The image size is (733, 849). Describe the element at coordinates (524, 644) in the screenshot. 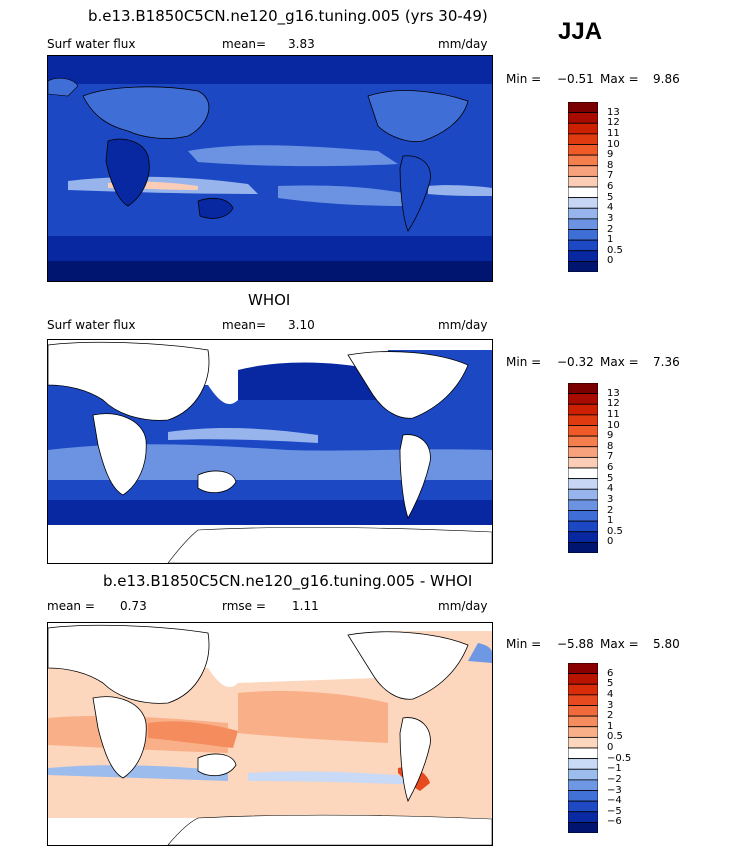

I see `panel3-min-label: Min =` at that location.